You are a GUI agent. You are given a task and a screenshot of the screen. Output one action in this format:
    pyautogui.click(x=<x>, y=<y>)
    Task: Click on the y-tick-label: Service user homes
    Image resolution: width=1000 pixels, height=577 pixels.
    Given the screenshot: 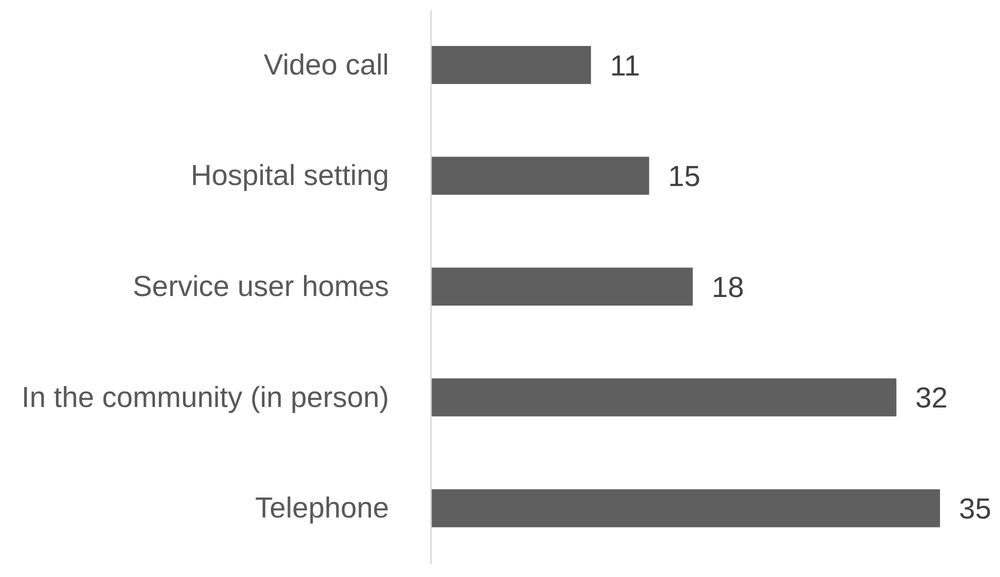 What is the action you would take?
    pyautogui.click(x=260, y=287)
    